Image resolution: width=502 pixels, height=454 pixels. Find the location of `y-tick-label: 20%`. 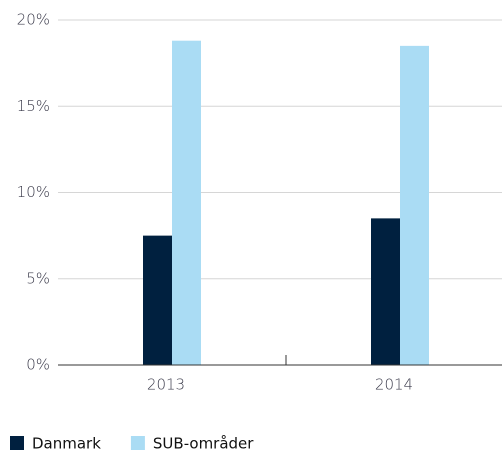

y-tick-label: 20% is located at coordinates (33, 20).